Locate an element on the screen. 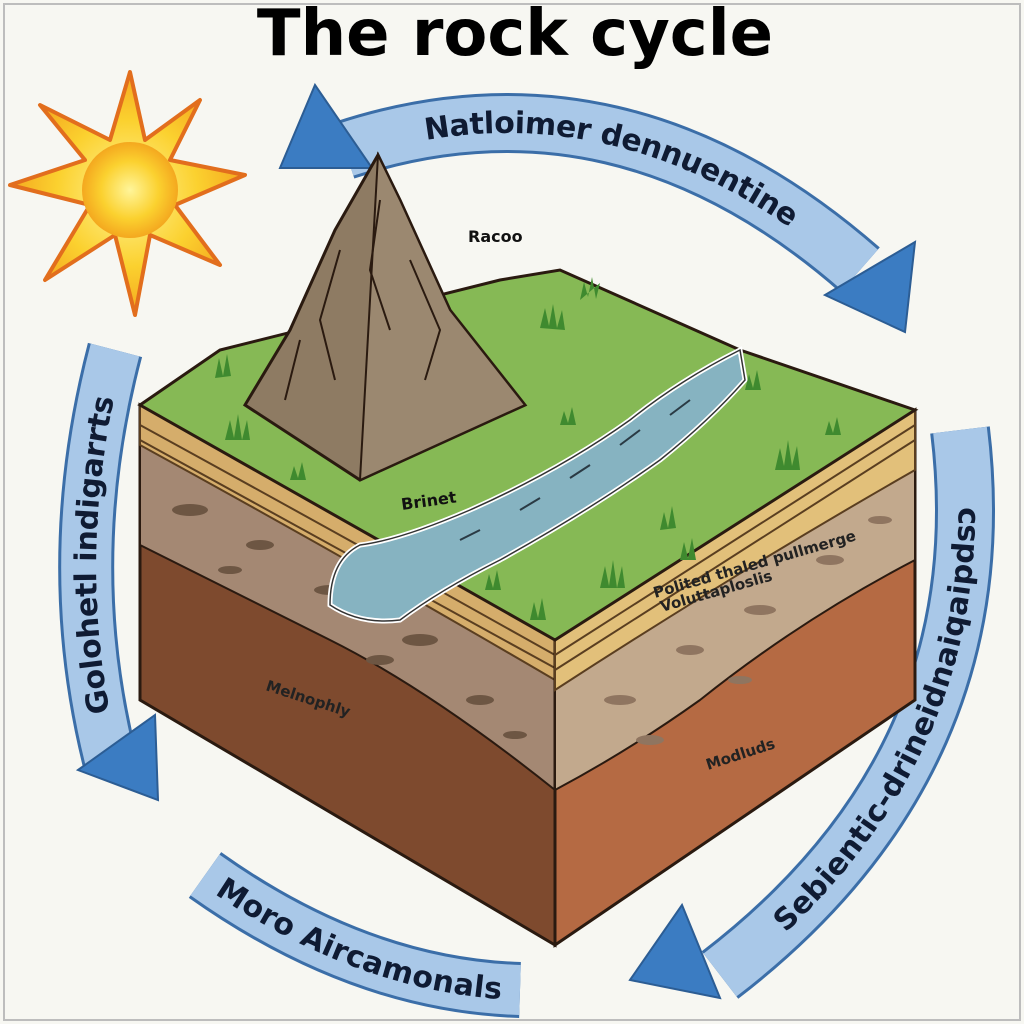 This screenshot has height=1024, width=1024. sediment-layer-right is located at coordinates (735, 550).